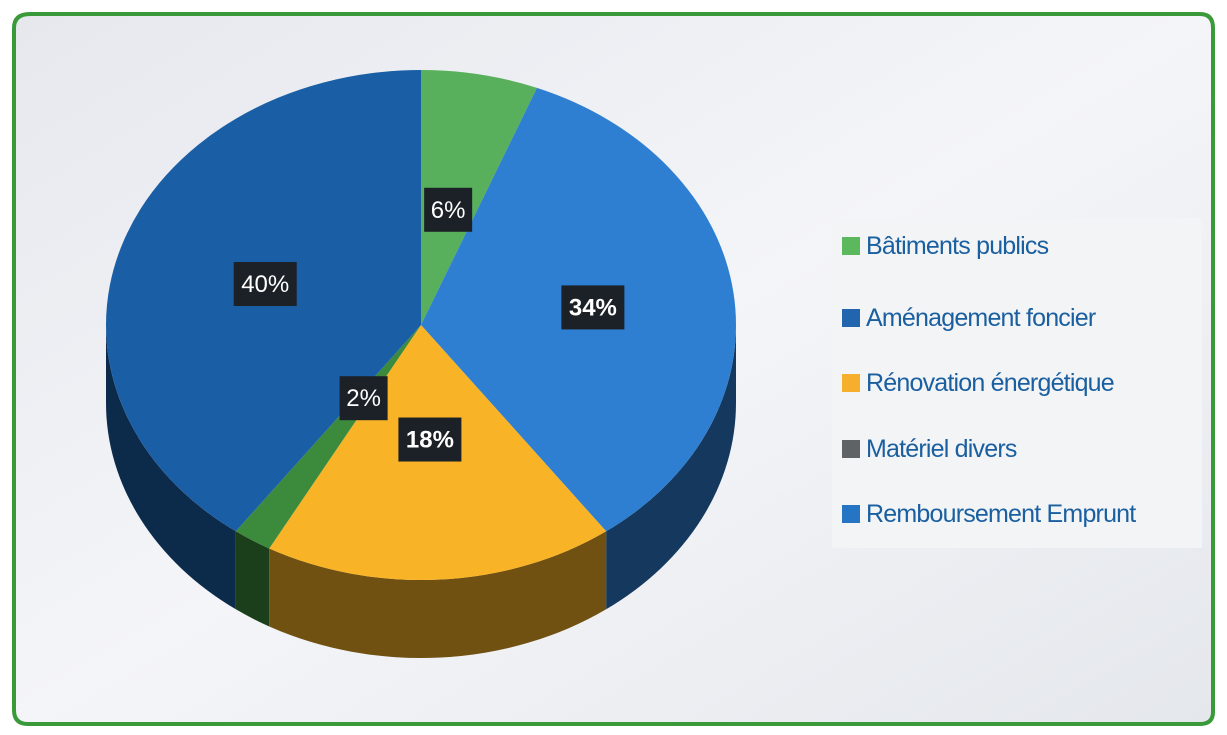 This screenshot has width=1227, height=735. What do you see at coordinates (1001, 513) in the screenshot?
I see `legend-label: Remboursement Emprunt` at bounding box center [1001, 513].